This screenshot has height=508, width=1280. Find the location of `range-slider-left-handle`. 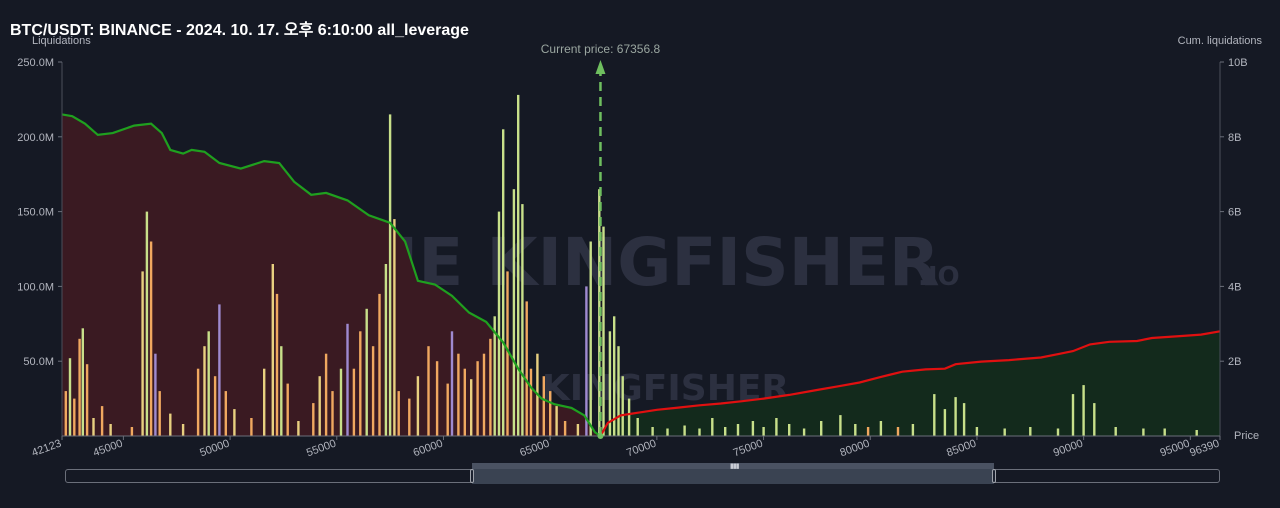

range-slider-left-handle is located at coordinates (472, 476).